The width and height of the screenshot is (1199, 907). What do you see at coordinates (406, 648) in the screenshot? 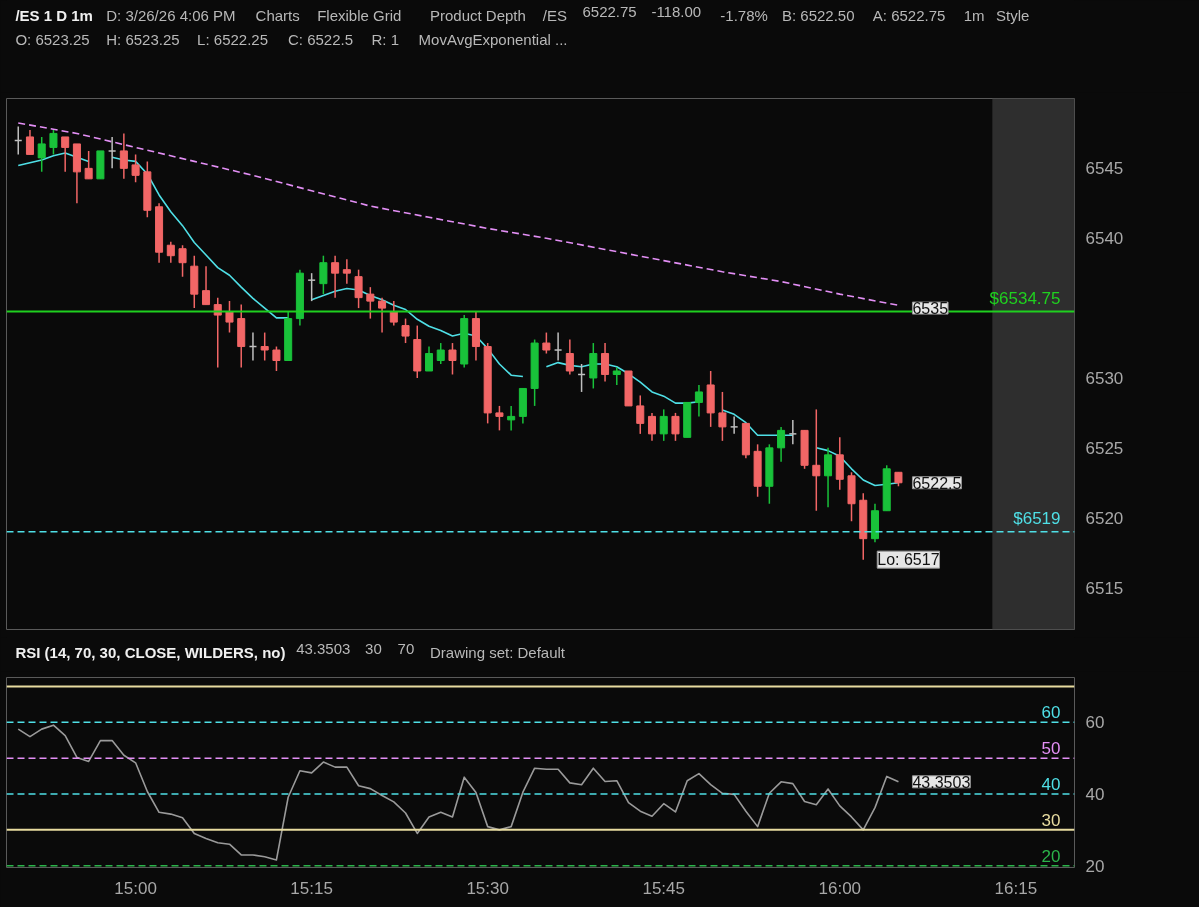
I see `text: 70` at bounding box center [406, 648].